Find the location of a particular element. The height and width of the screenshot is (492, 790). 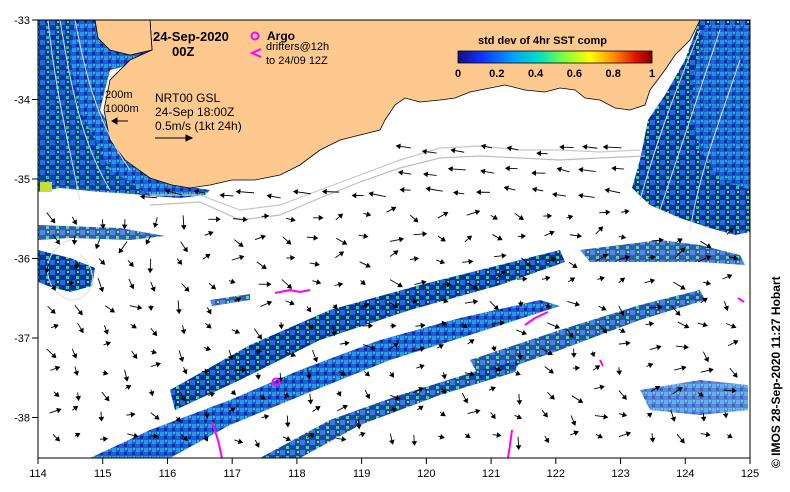

x-tick-label: 121 is located at coordinates (491, 474).